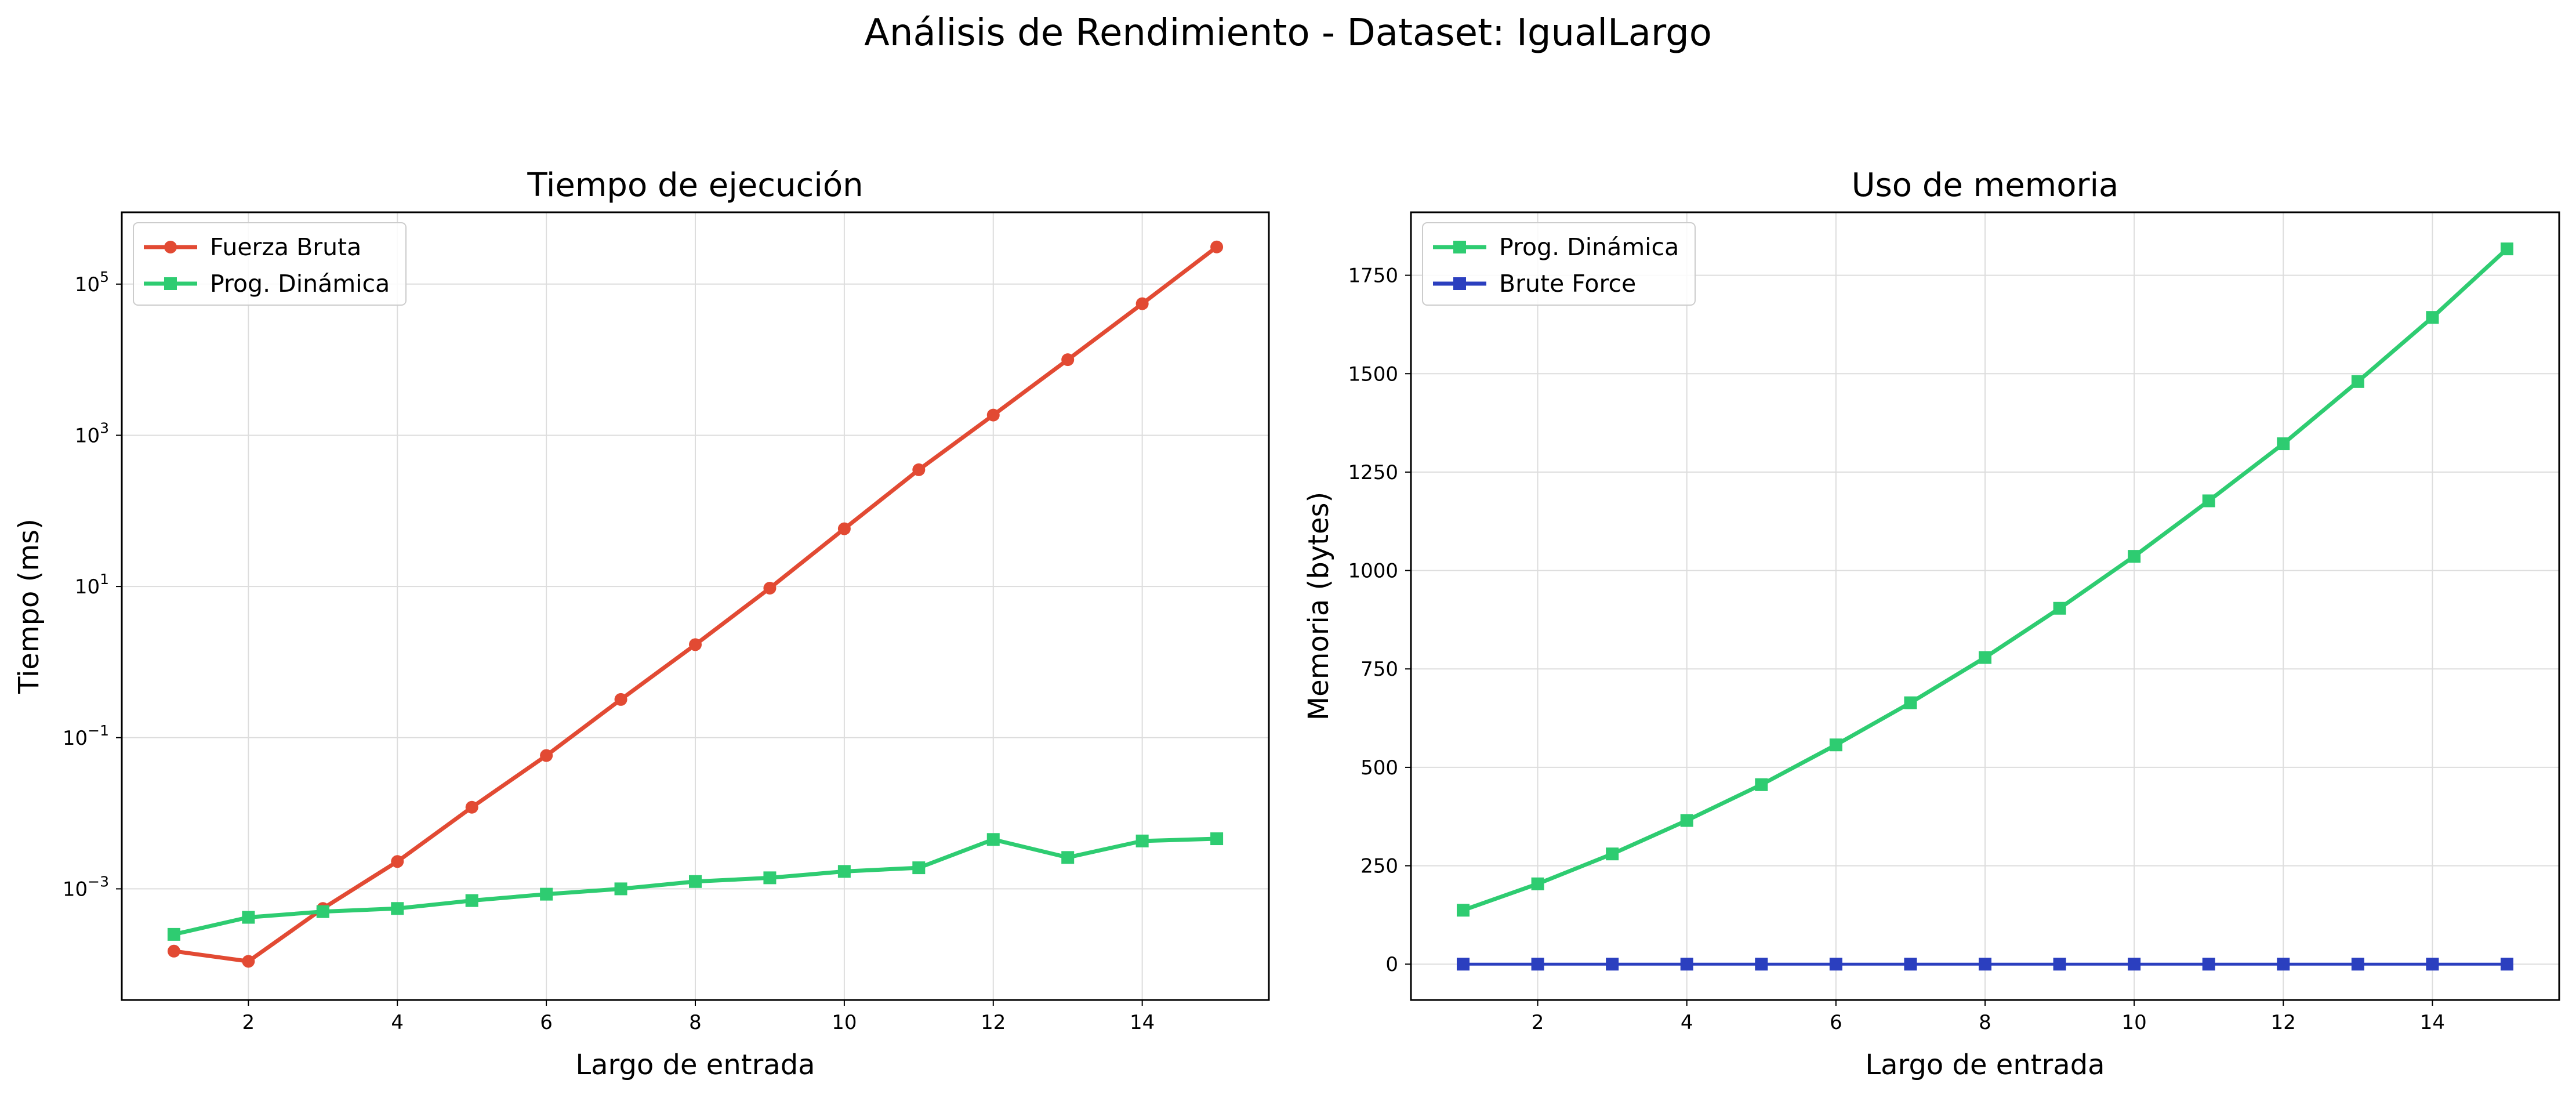 Image resolution: width=2576 pixels, height=1098 pixels. Describe the element at coordinates (1373, 374) in the screenshot. I see `y-tick-label: 1500` at that location.